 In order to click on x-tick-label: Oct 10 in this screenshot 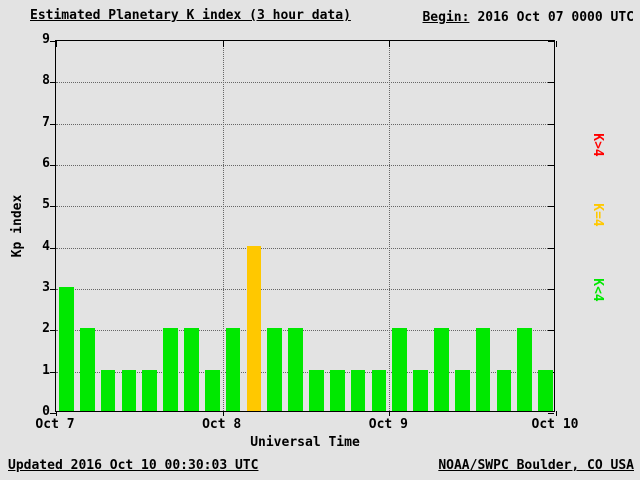, I will do `click(555, 424)`.